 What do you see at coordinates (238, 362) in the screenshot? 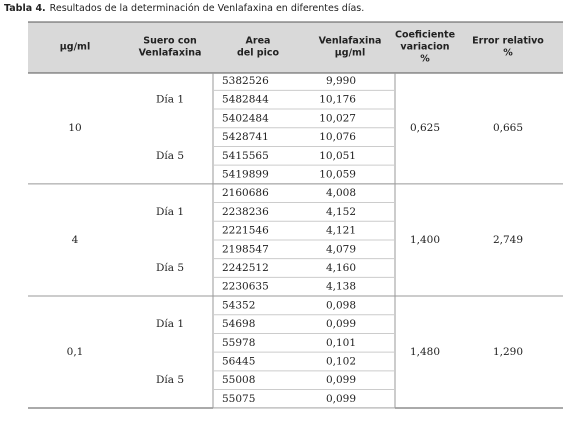
I see `area-cell: 56445` at bounding box center [238, 362].